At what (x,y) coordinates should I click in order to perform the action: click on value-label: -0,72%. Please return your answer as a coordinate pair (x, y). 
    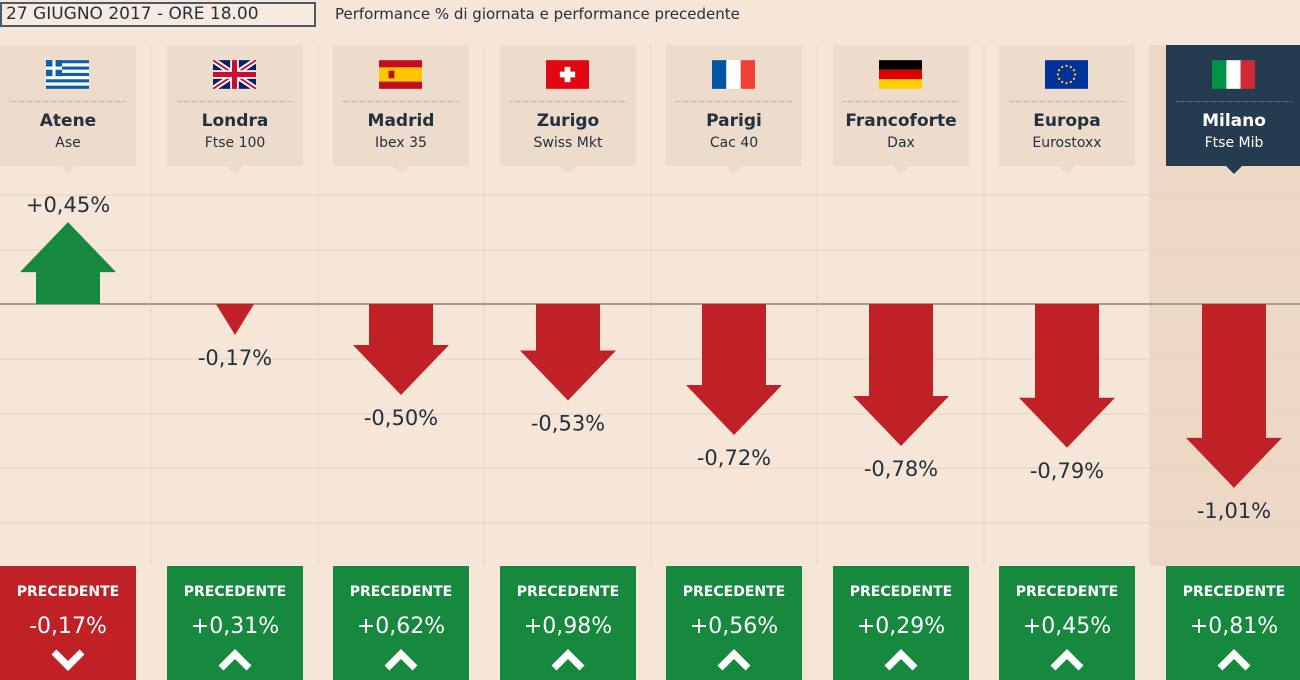
    Looking at the image, I should click on (734, 458).